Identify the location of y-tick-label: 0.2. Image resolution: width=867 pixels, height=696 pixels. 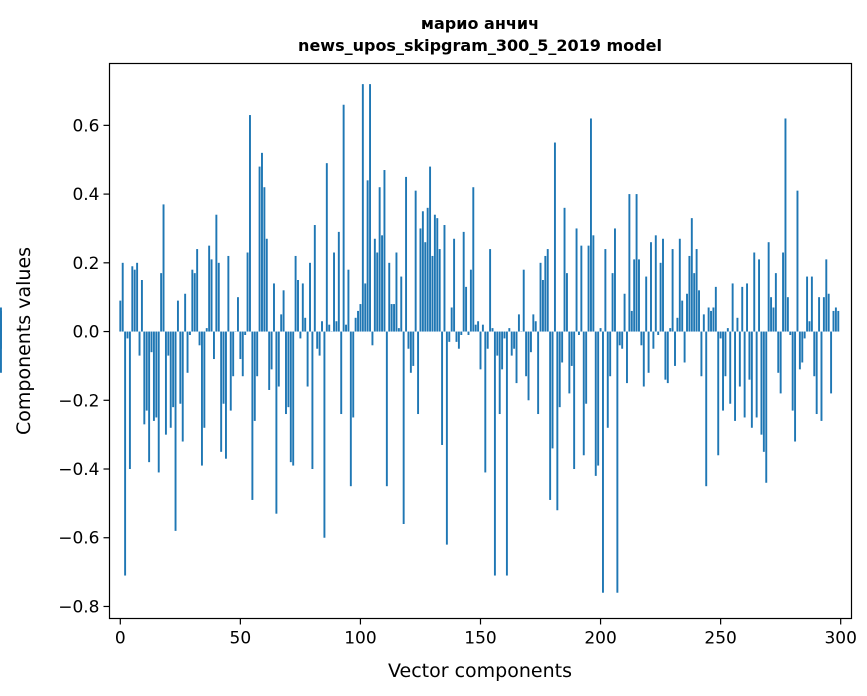
(85, 264).